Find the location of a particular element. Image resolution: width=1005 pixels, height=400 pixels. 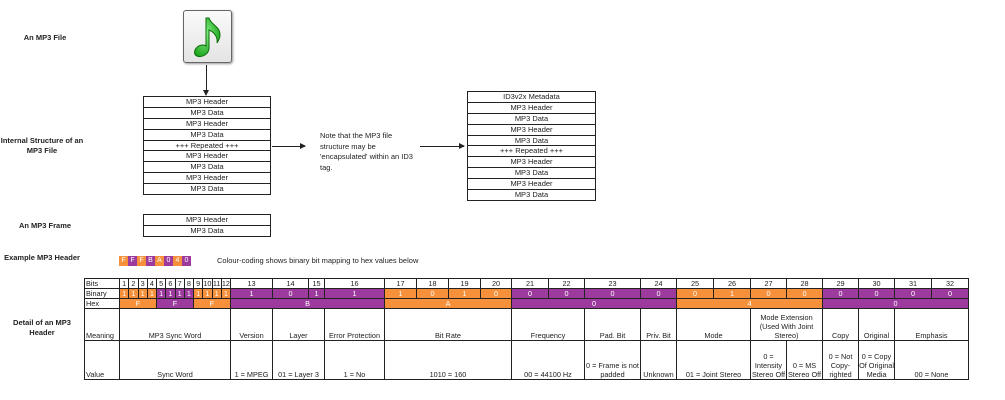

bit-number: 15 is located at coordinates (316, 283).